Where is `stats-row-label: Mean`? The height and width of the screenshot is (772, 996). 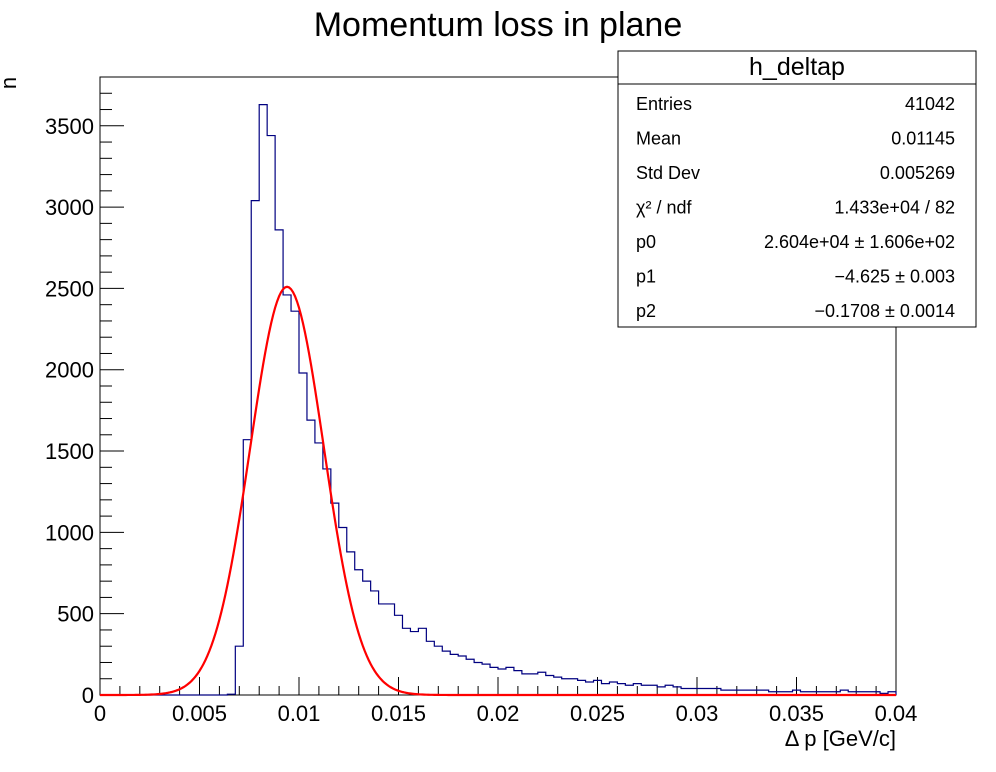 stats-row-label: Mean is located at coordinates (658, 139).